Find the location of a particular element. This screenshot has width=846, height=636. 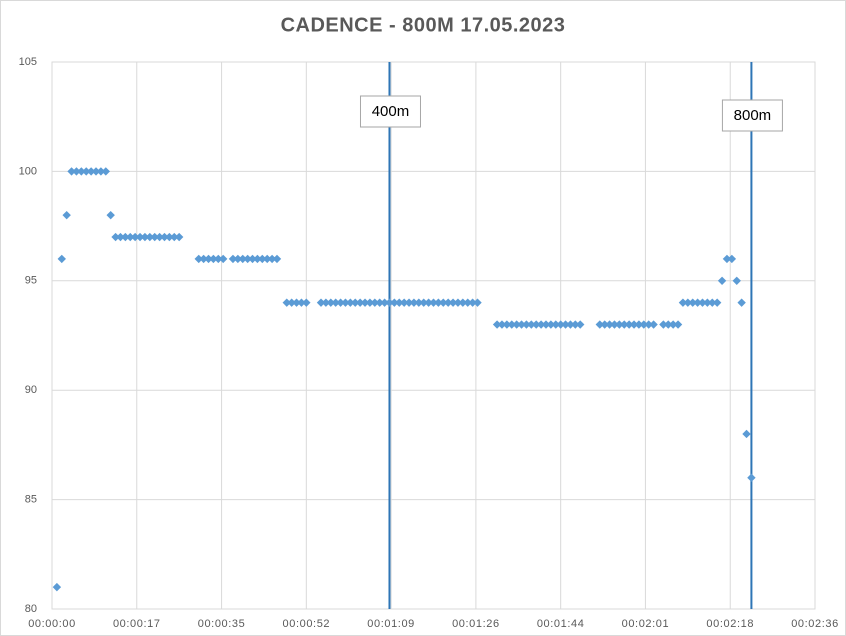

x-tick-label: 00:01:26 is located at coordinates (476, 624).